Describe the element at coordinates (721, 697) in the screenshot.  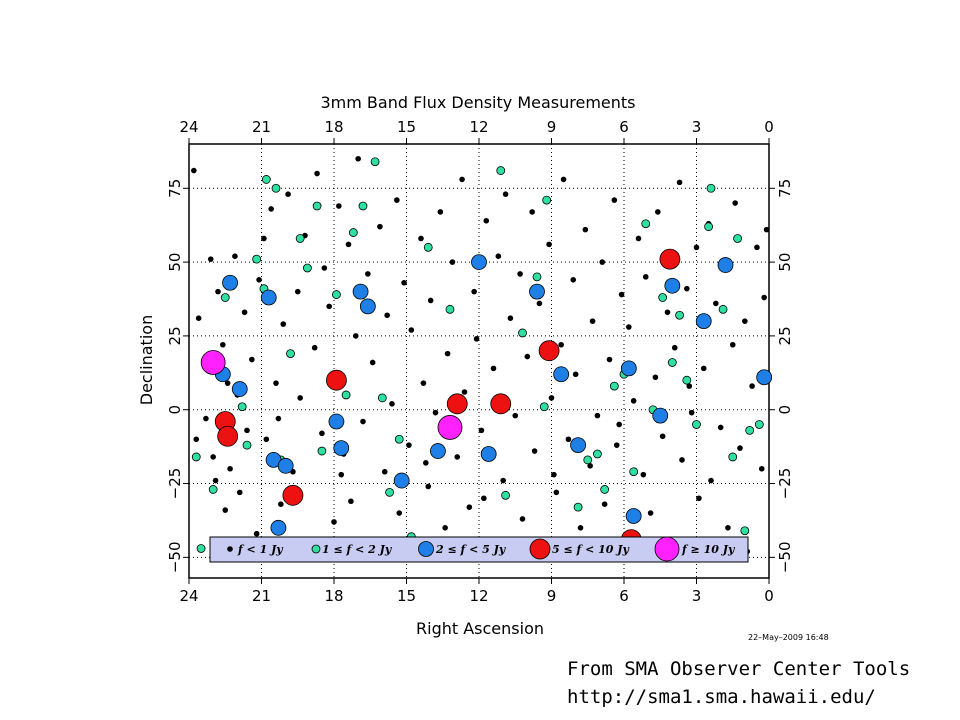
I see `credit-line-2: http://sma1.sma.hawaii.edu/` at that location.